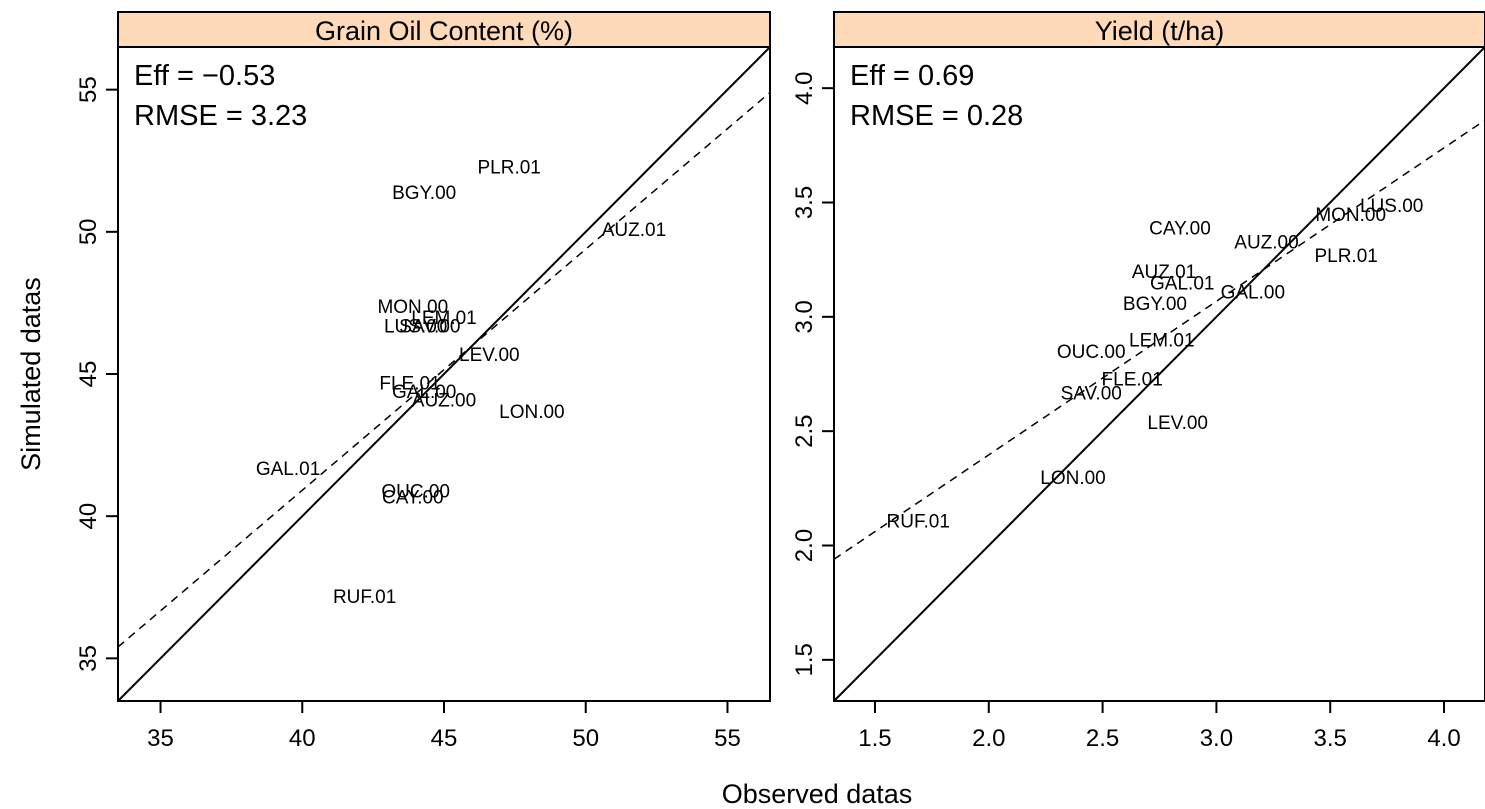 This screenshot has width=1485, height=809. What do you see at coordinates (804, 545) in the screenshot?
I see `y-tick-label: 2.0` at bounding box center [804, 545].